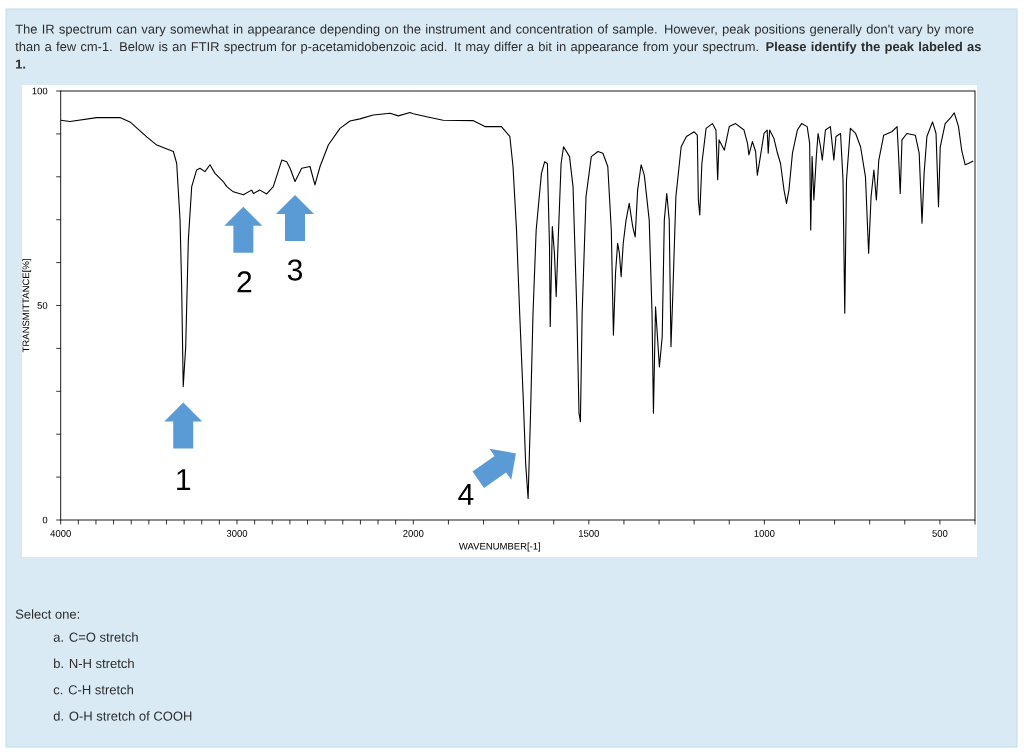  Describe the element at coordinates (764, 533) in the screenshot. I see `x-tick-label: 1000` at that location.